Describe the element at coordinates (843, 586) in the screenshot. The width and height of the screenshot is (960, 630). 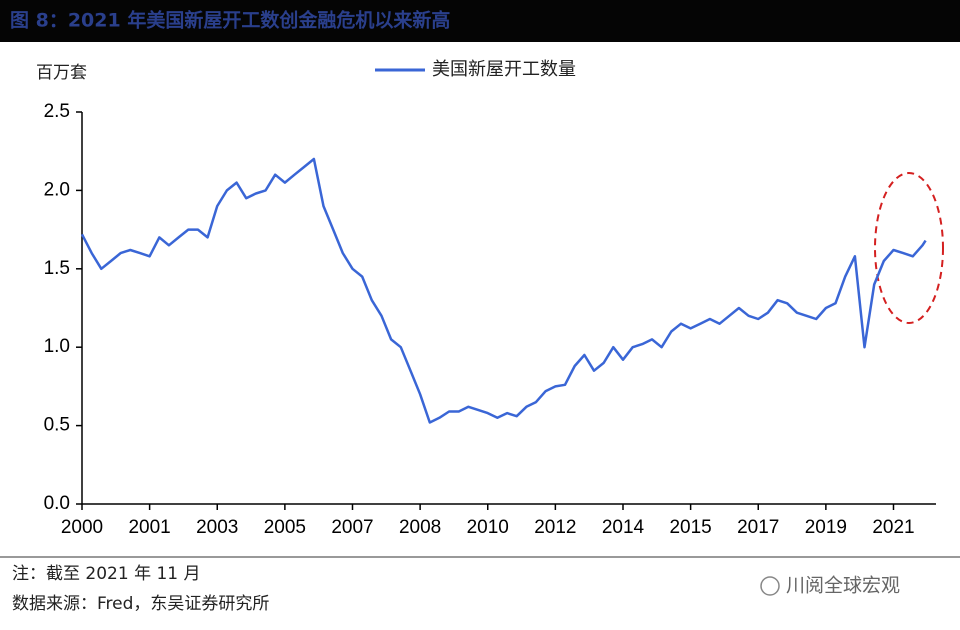
I see `watermark: 川阅全球宏观` at that location.